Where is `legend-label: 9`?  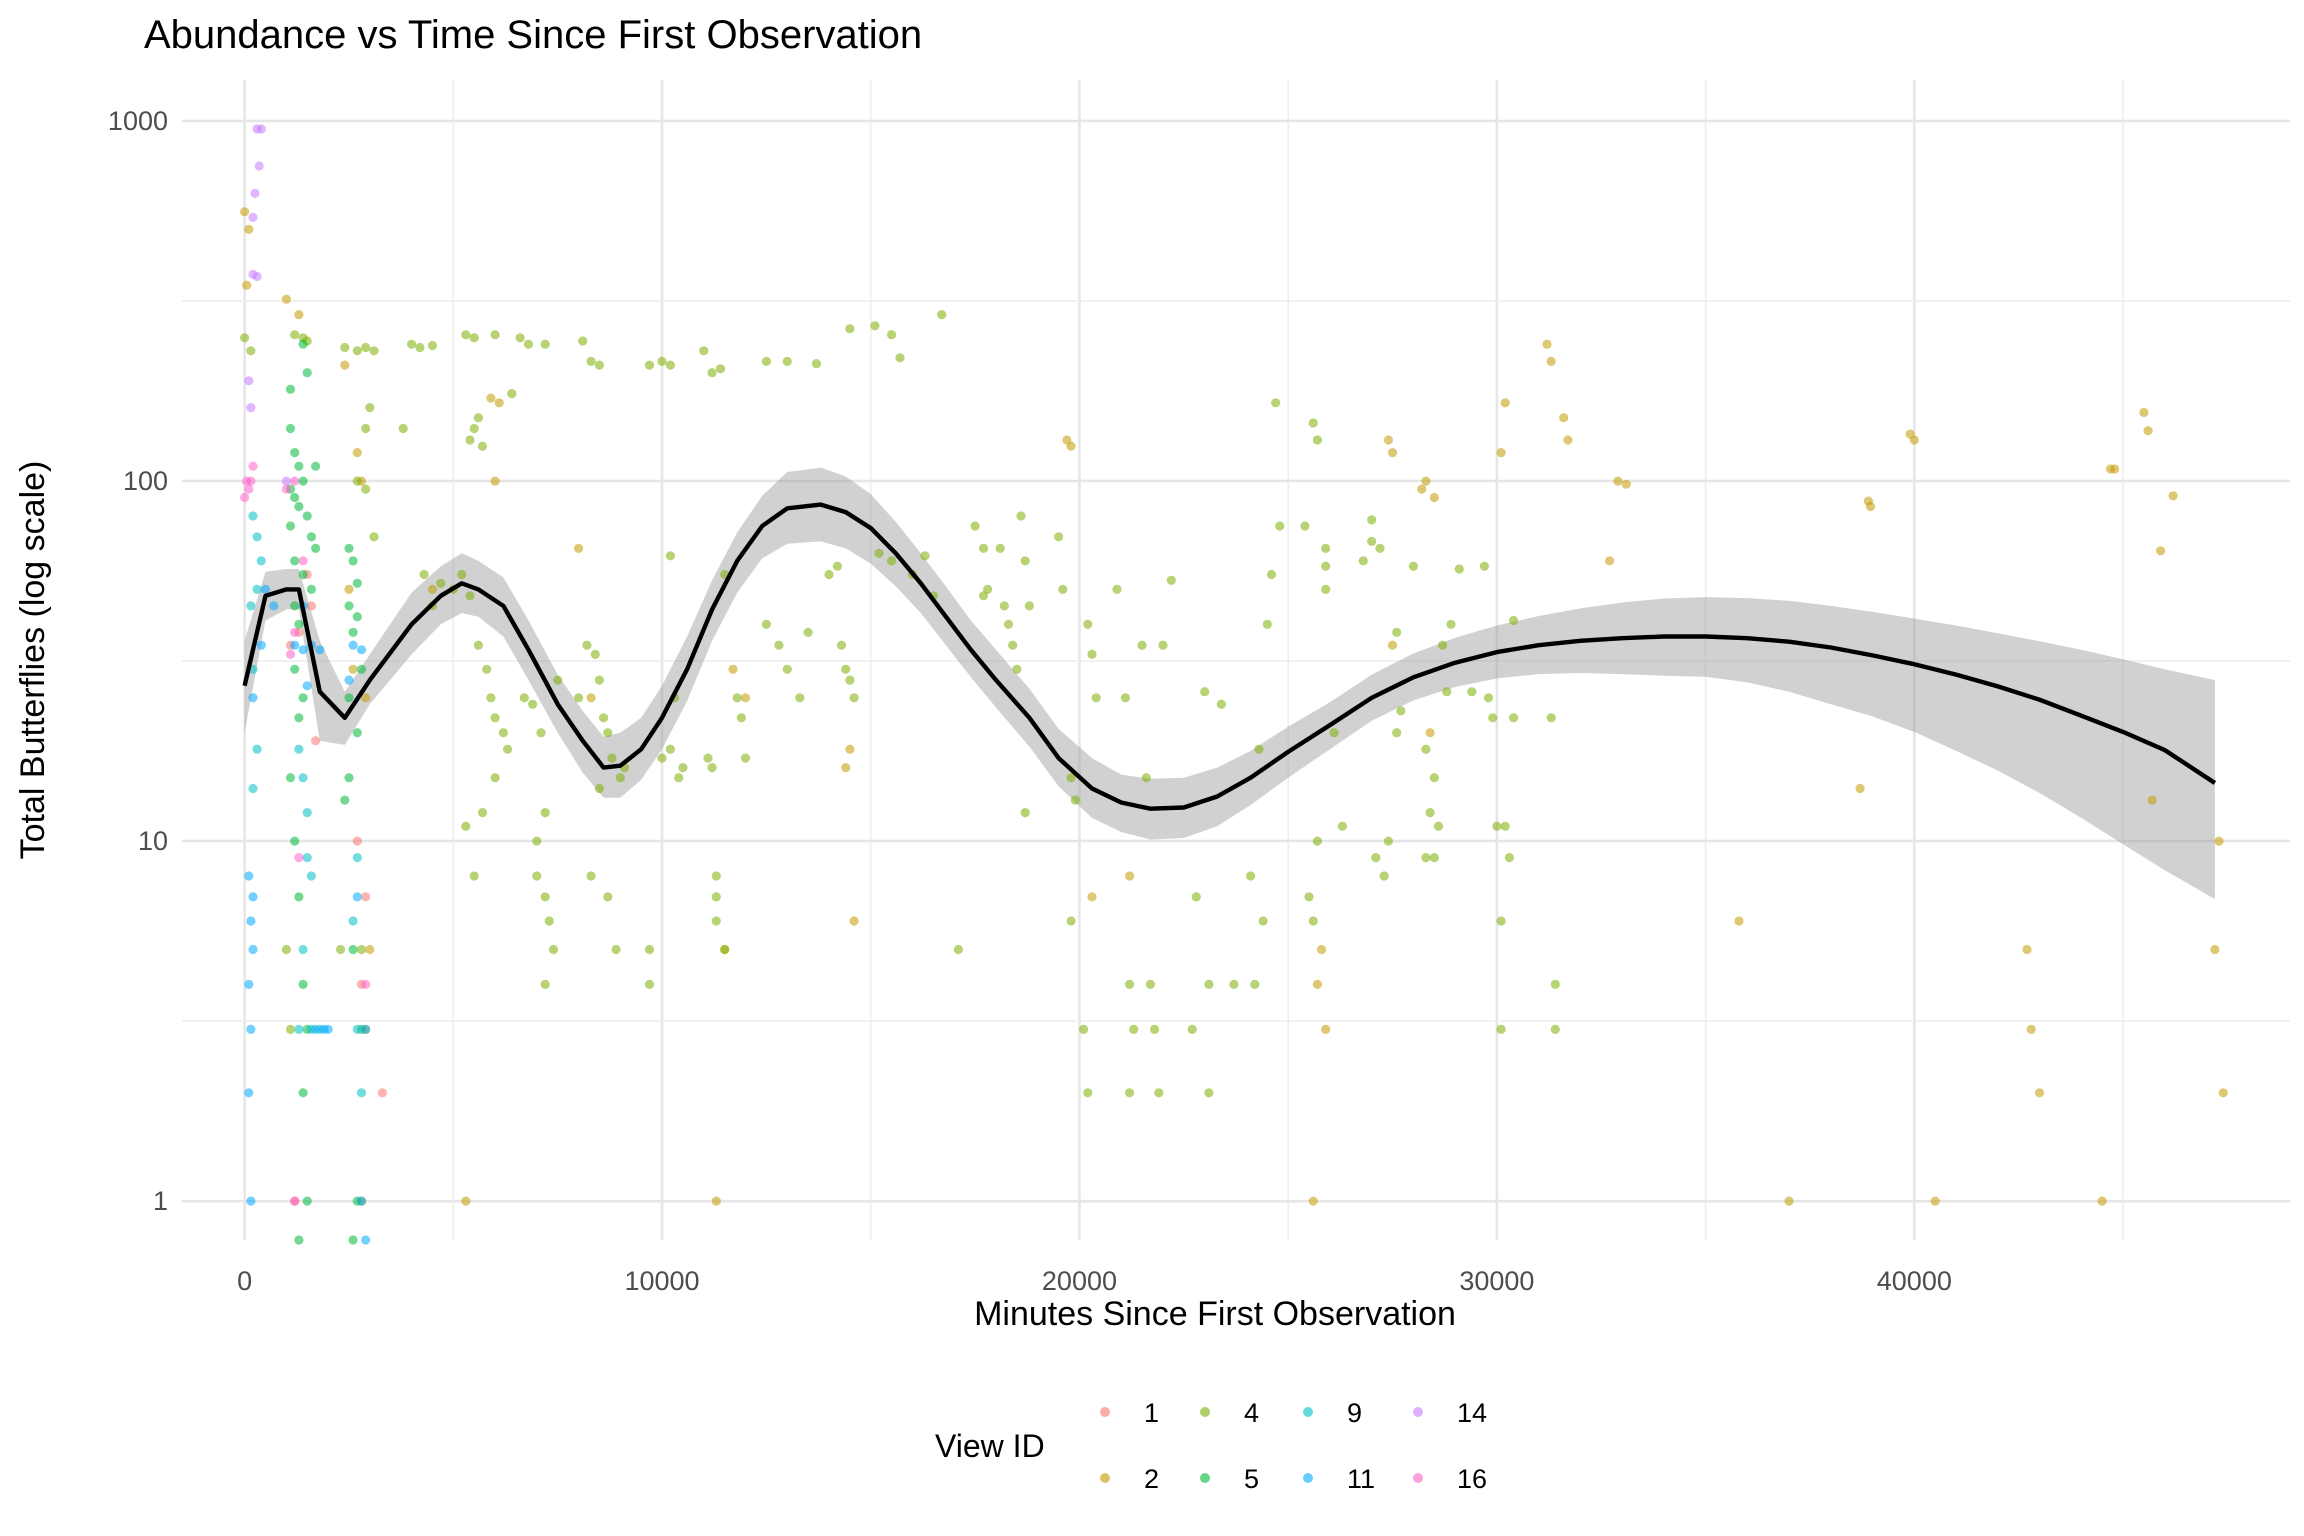 legend-label: 9 is located at coordinates (1354, 1413).